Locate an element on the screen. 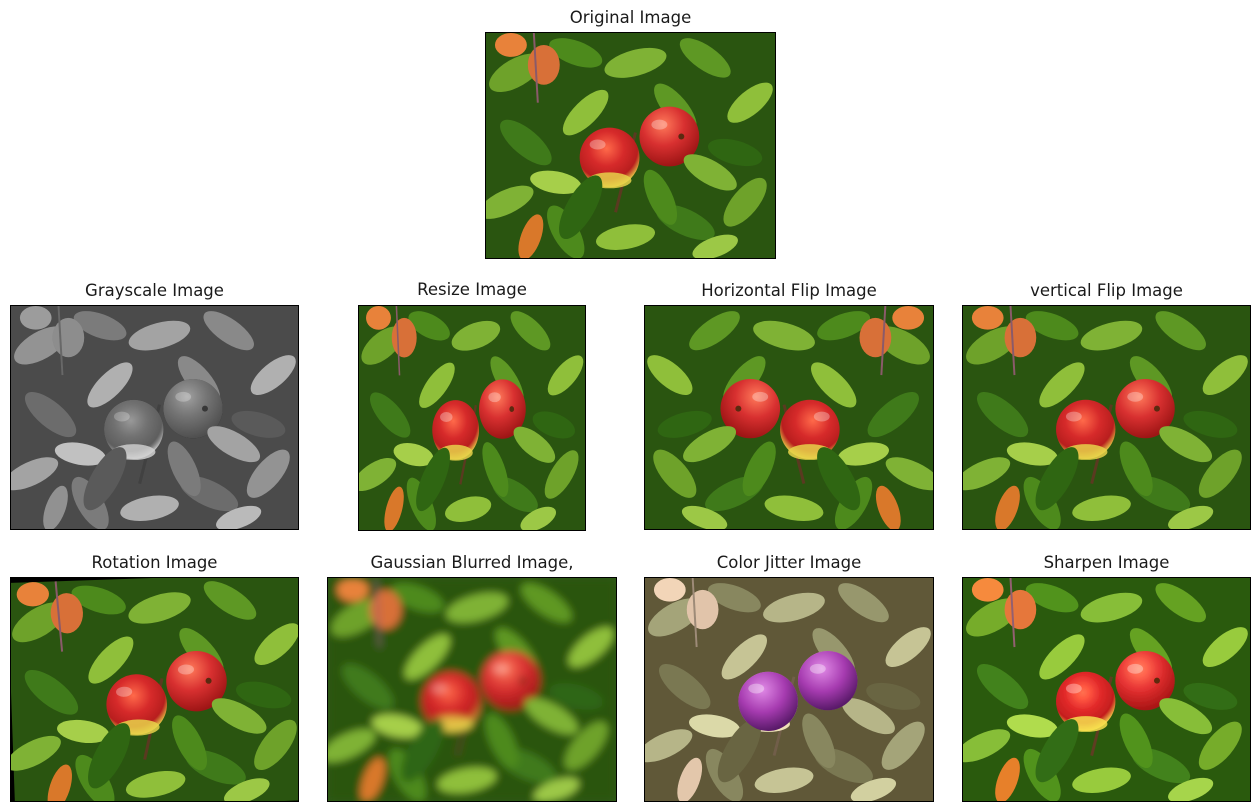 Image resolution: width=1260 pixels, height=811 pixels. panel-title: Gaussian Blurred Image, is located at coordinates (472, 562).